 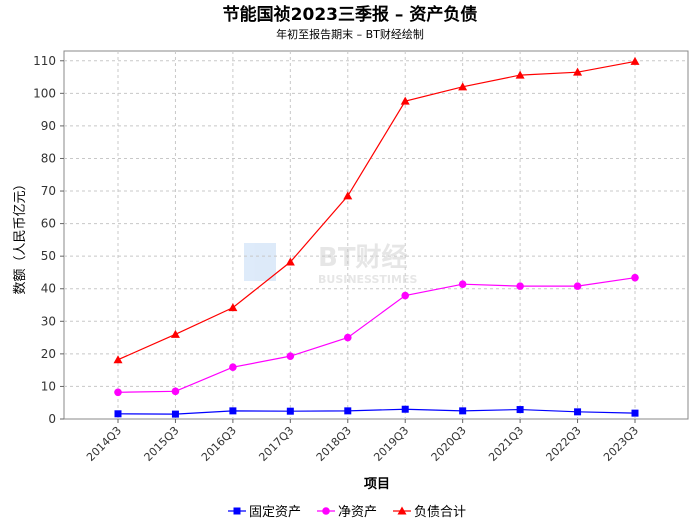 What do you see at coordinates (276, 444) in the screenshot?
I see `x-tick-label: 2017Q3` at bounding box center [276, 444].